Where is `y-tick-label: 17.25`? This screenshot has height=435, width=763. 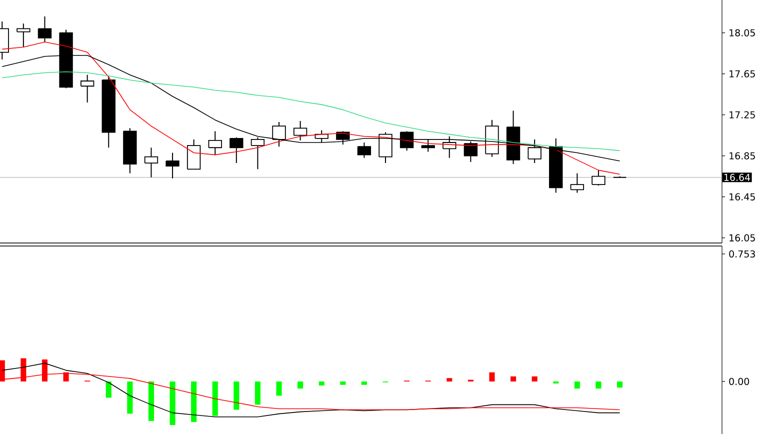
y-tick-label: 17.25 is located at coordinates (742, 114).